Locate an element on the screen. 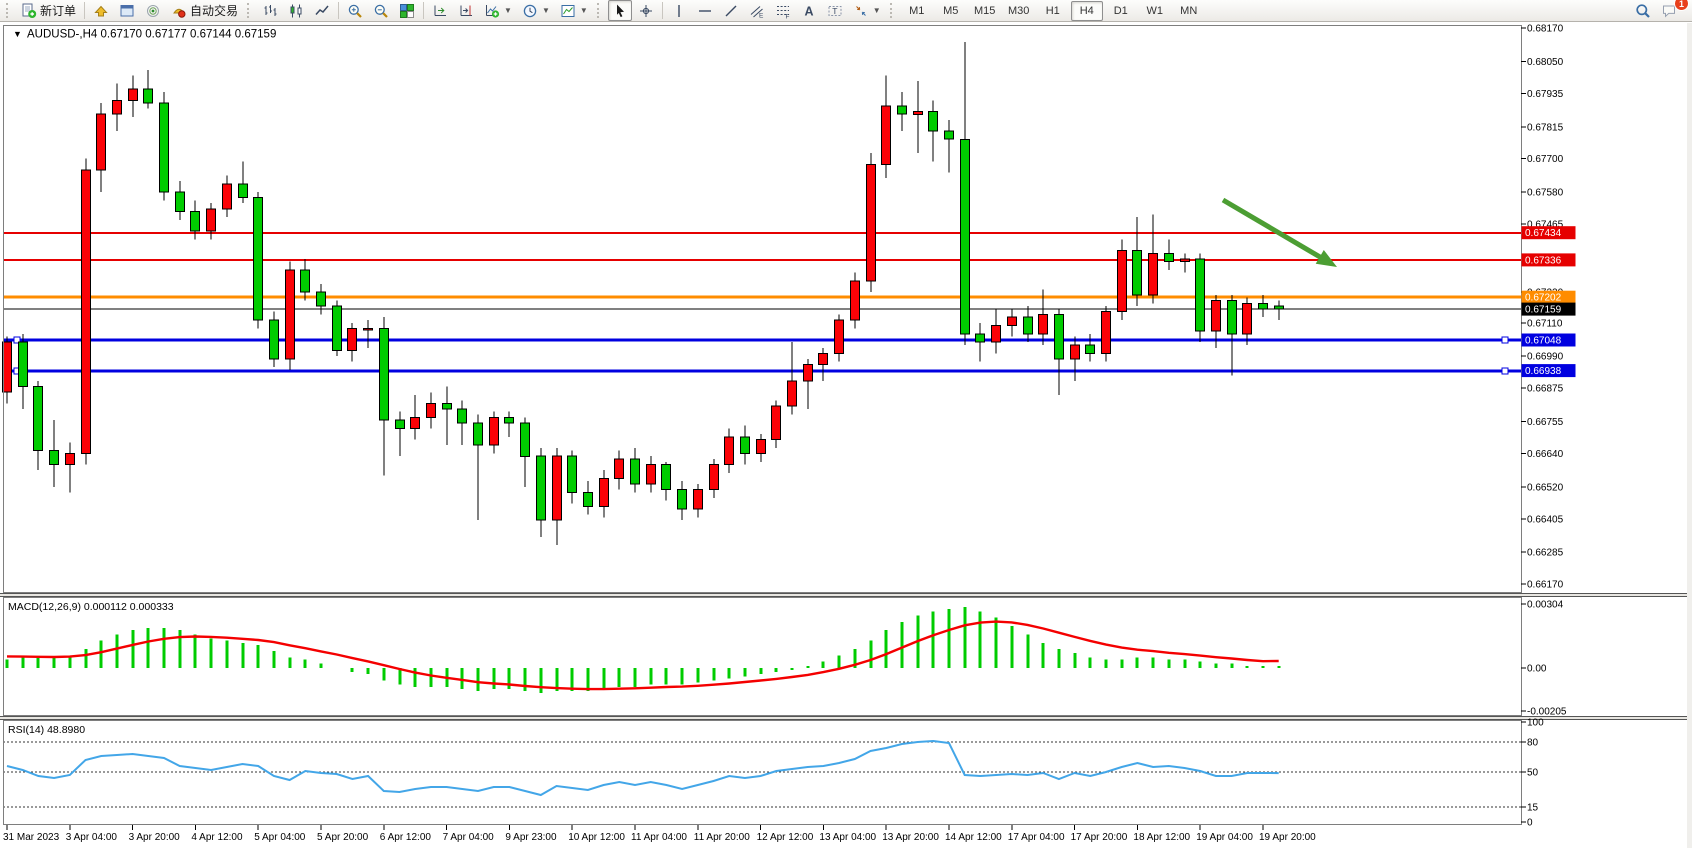 The height and width of the screenshot is (848, 1692). timeframe-button-w1: W1 is located at coordinates (1154, 10).